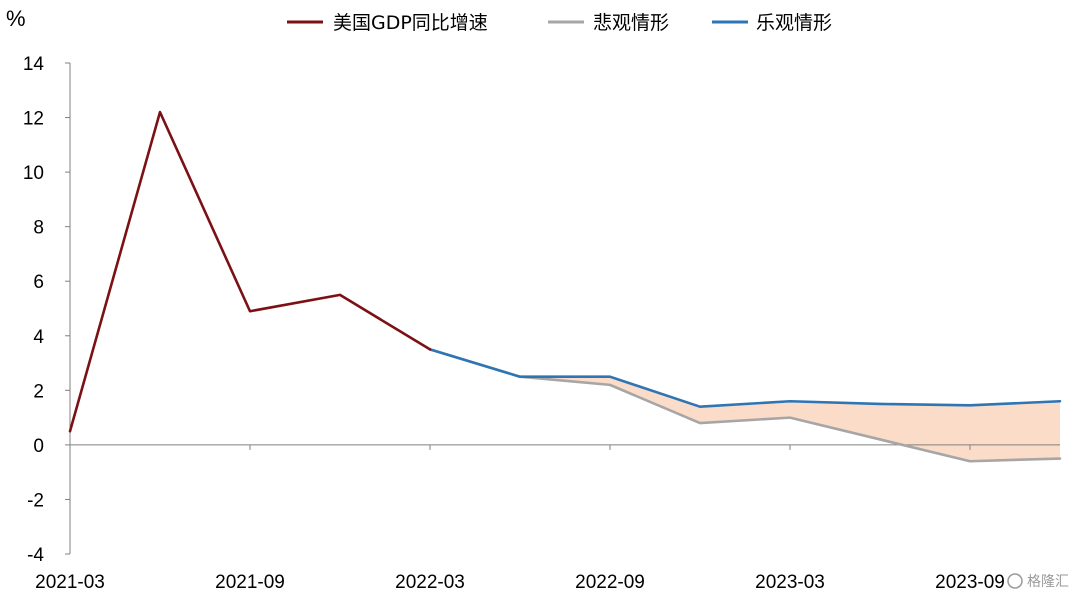 The image size is (1080, 599). What do you see at coordinates (790, 582) in the screenshot?
I see `x-tick-label: 2023-03` at bounding box center [790, 582].